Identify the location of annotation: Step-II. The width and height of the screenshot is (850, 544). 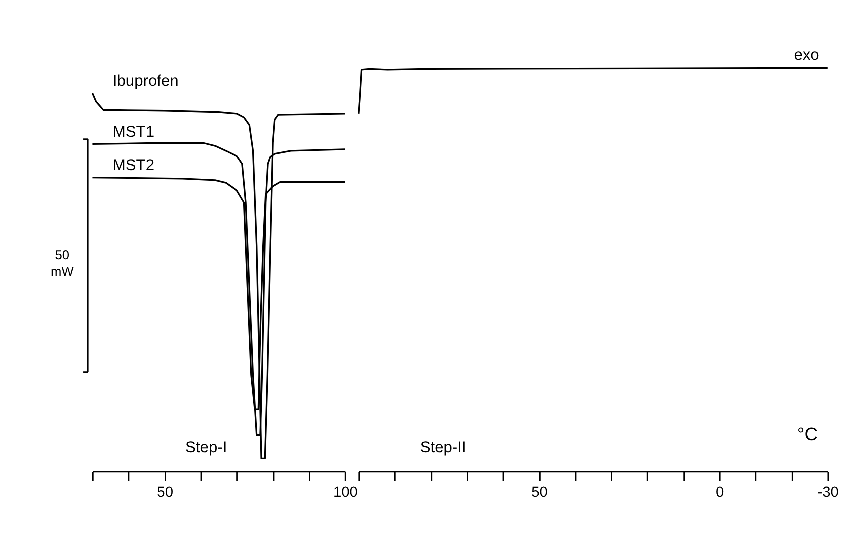
(443, 447).